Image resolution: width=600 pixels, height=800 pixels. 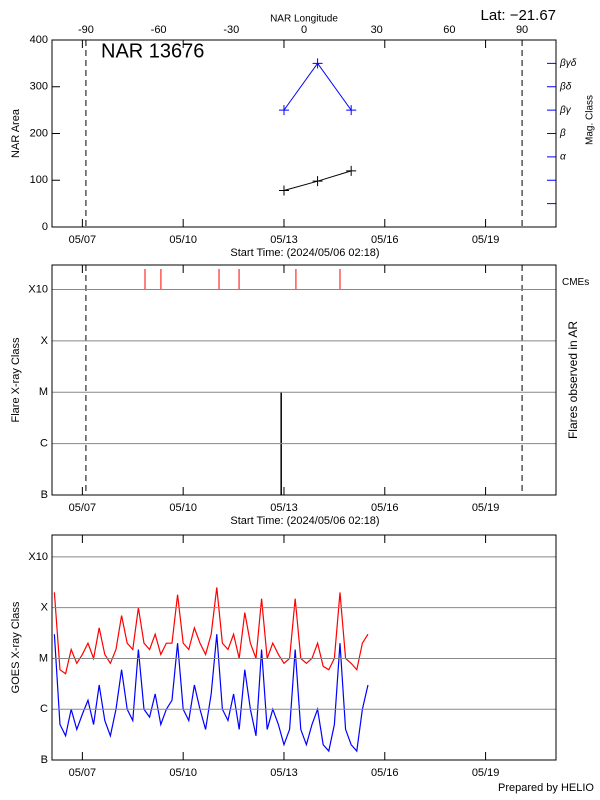 I want to click on y2-axis-label: Flares observed in AR, so click(x=573, y=380).